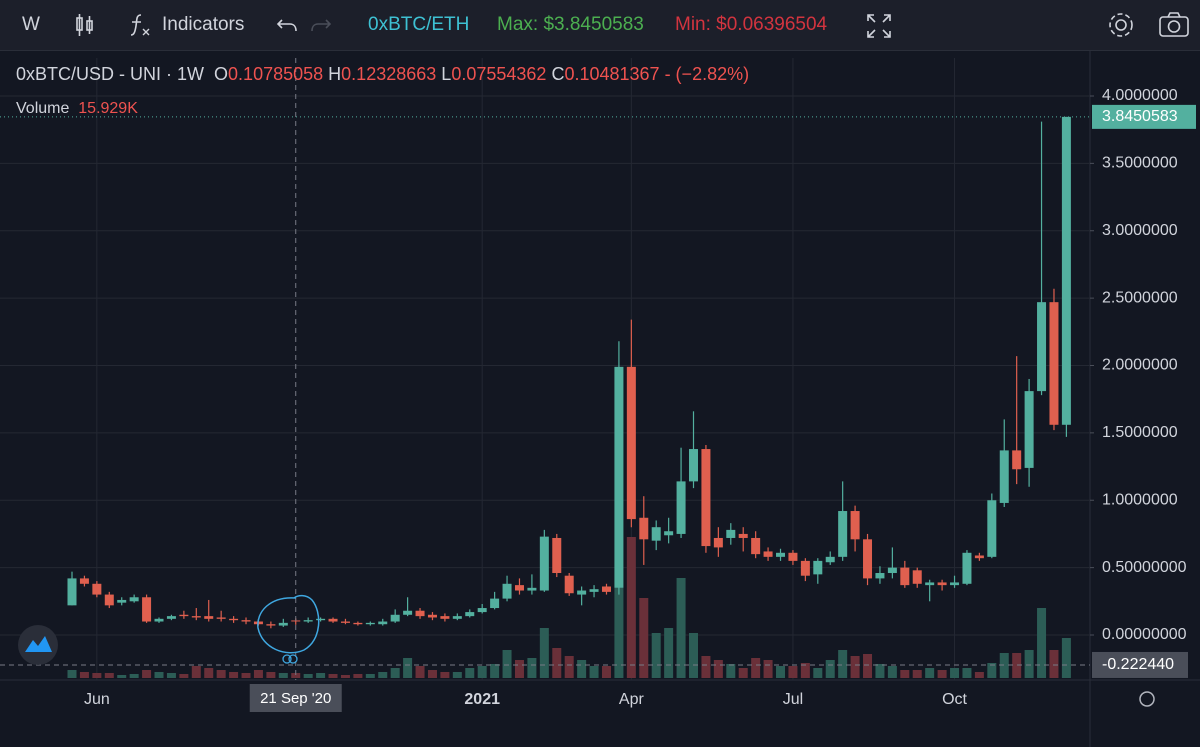 The image size is (1200, 747). I want to click on fullscreen-icon, so click(879, 26).